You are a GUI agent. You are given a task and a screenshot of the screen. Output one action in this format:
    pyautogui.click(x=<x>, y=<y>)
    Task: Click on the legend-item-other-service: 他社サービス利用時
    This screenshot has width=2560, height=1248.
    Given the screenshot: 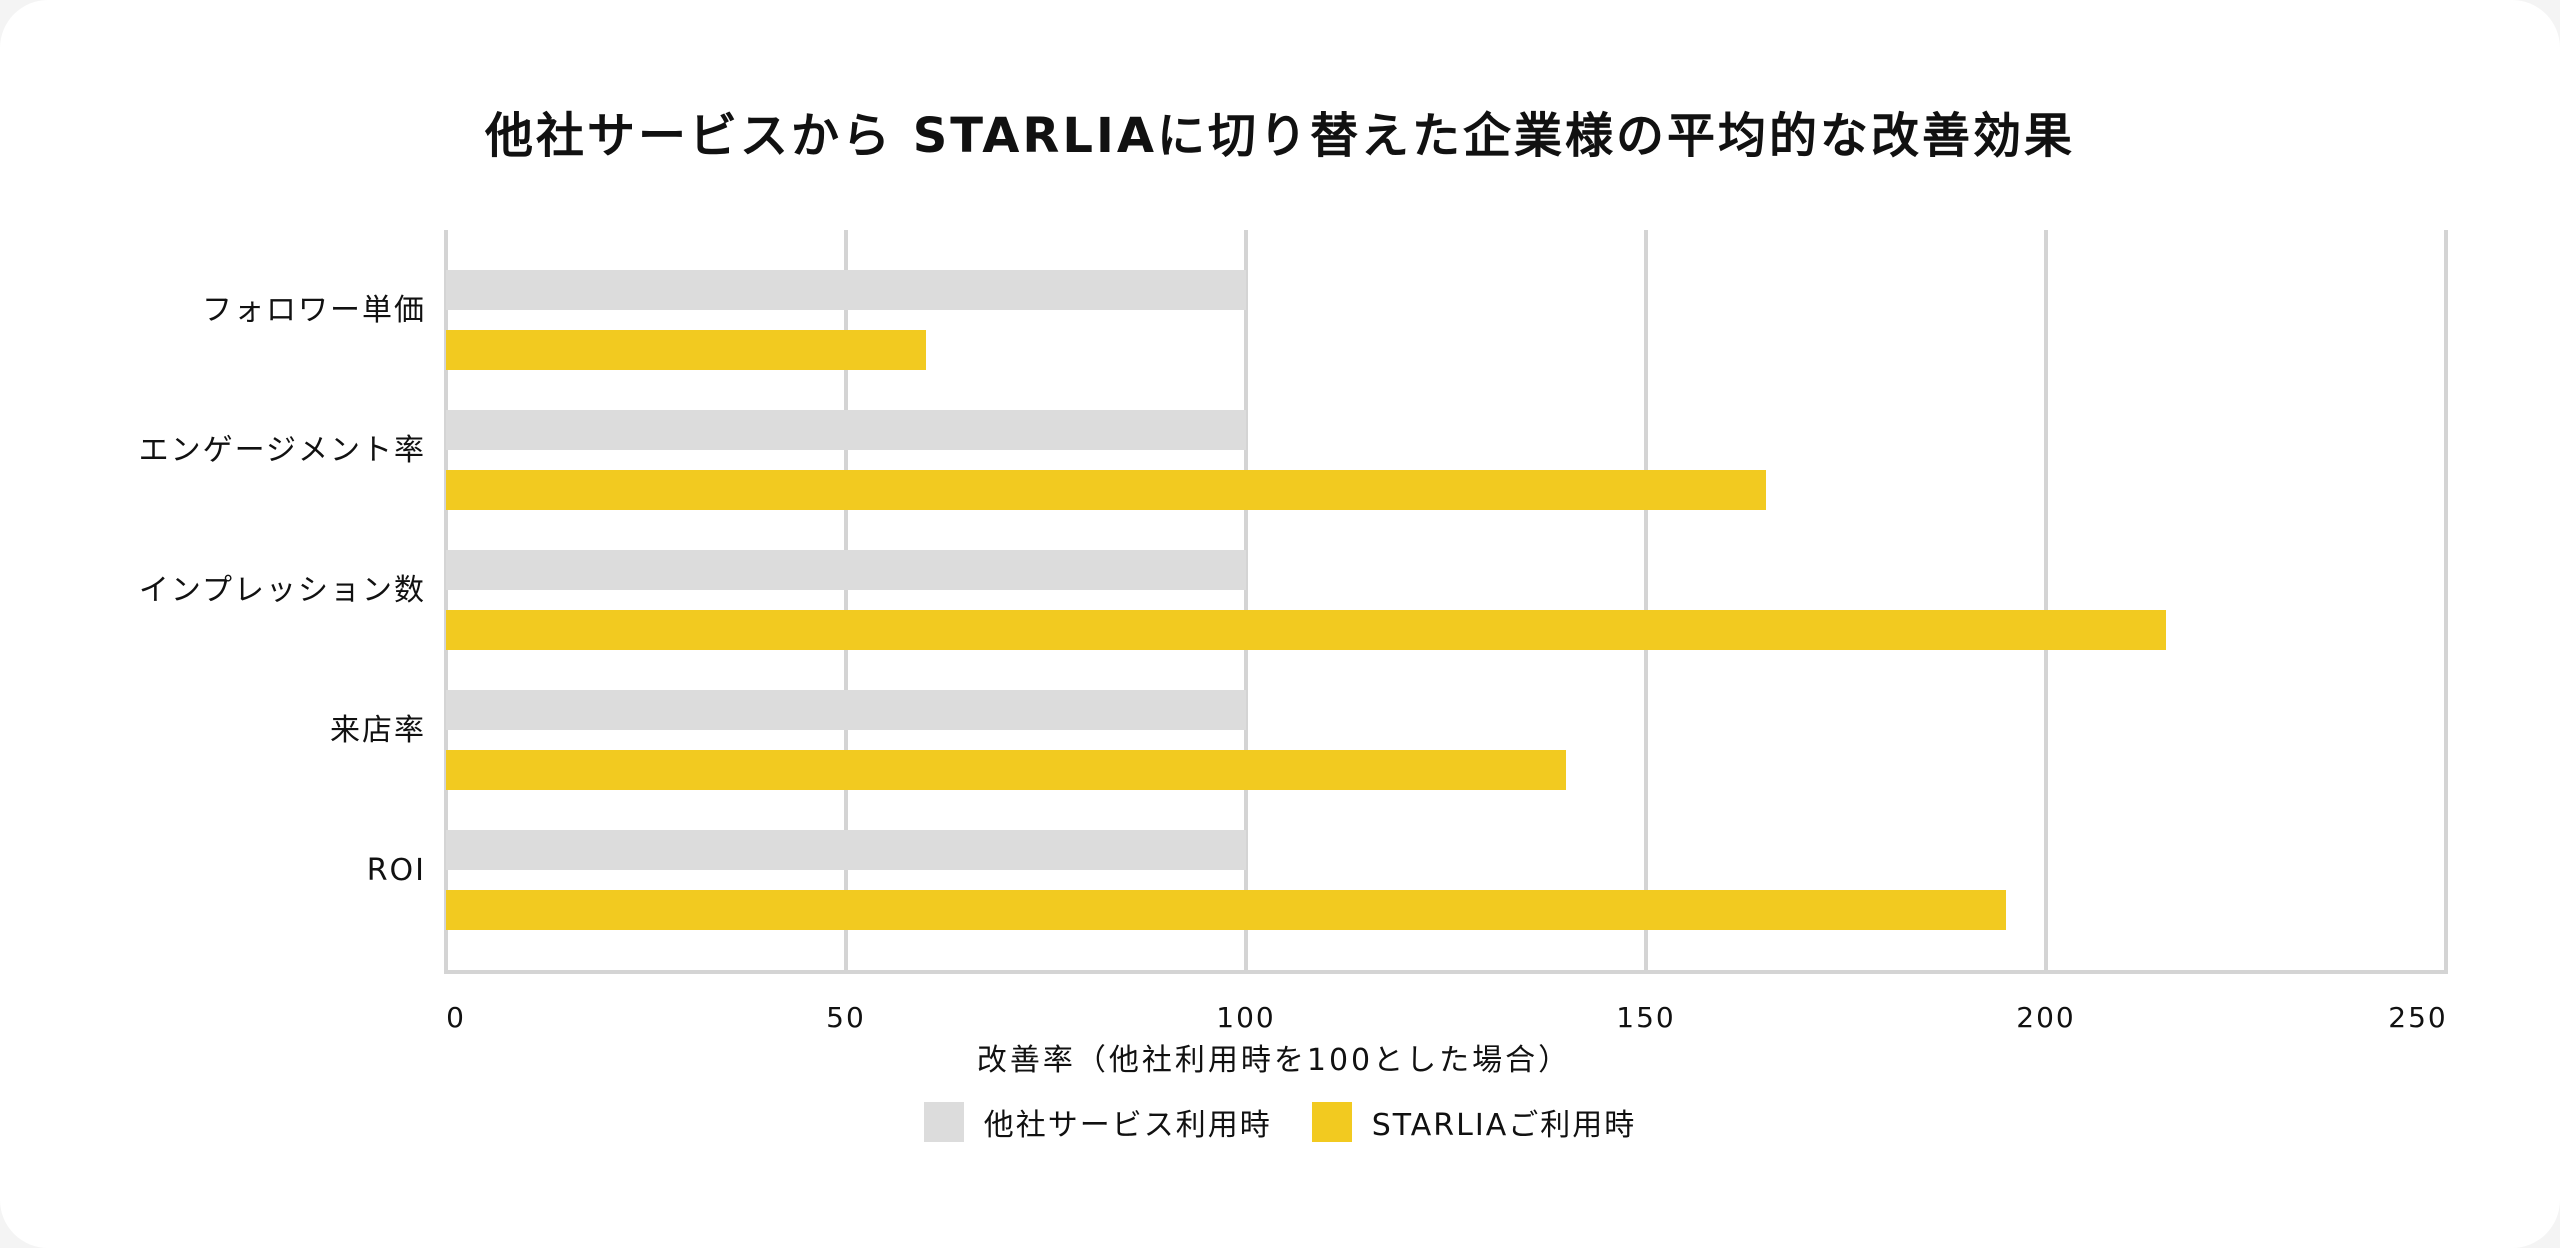 What is the action you would take?
    pyautogui.click(x=1097, y=1122)
    